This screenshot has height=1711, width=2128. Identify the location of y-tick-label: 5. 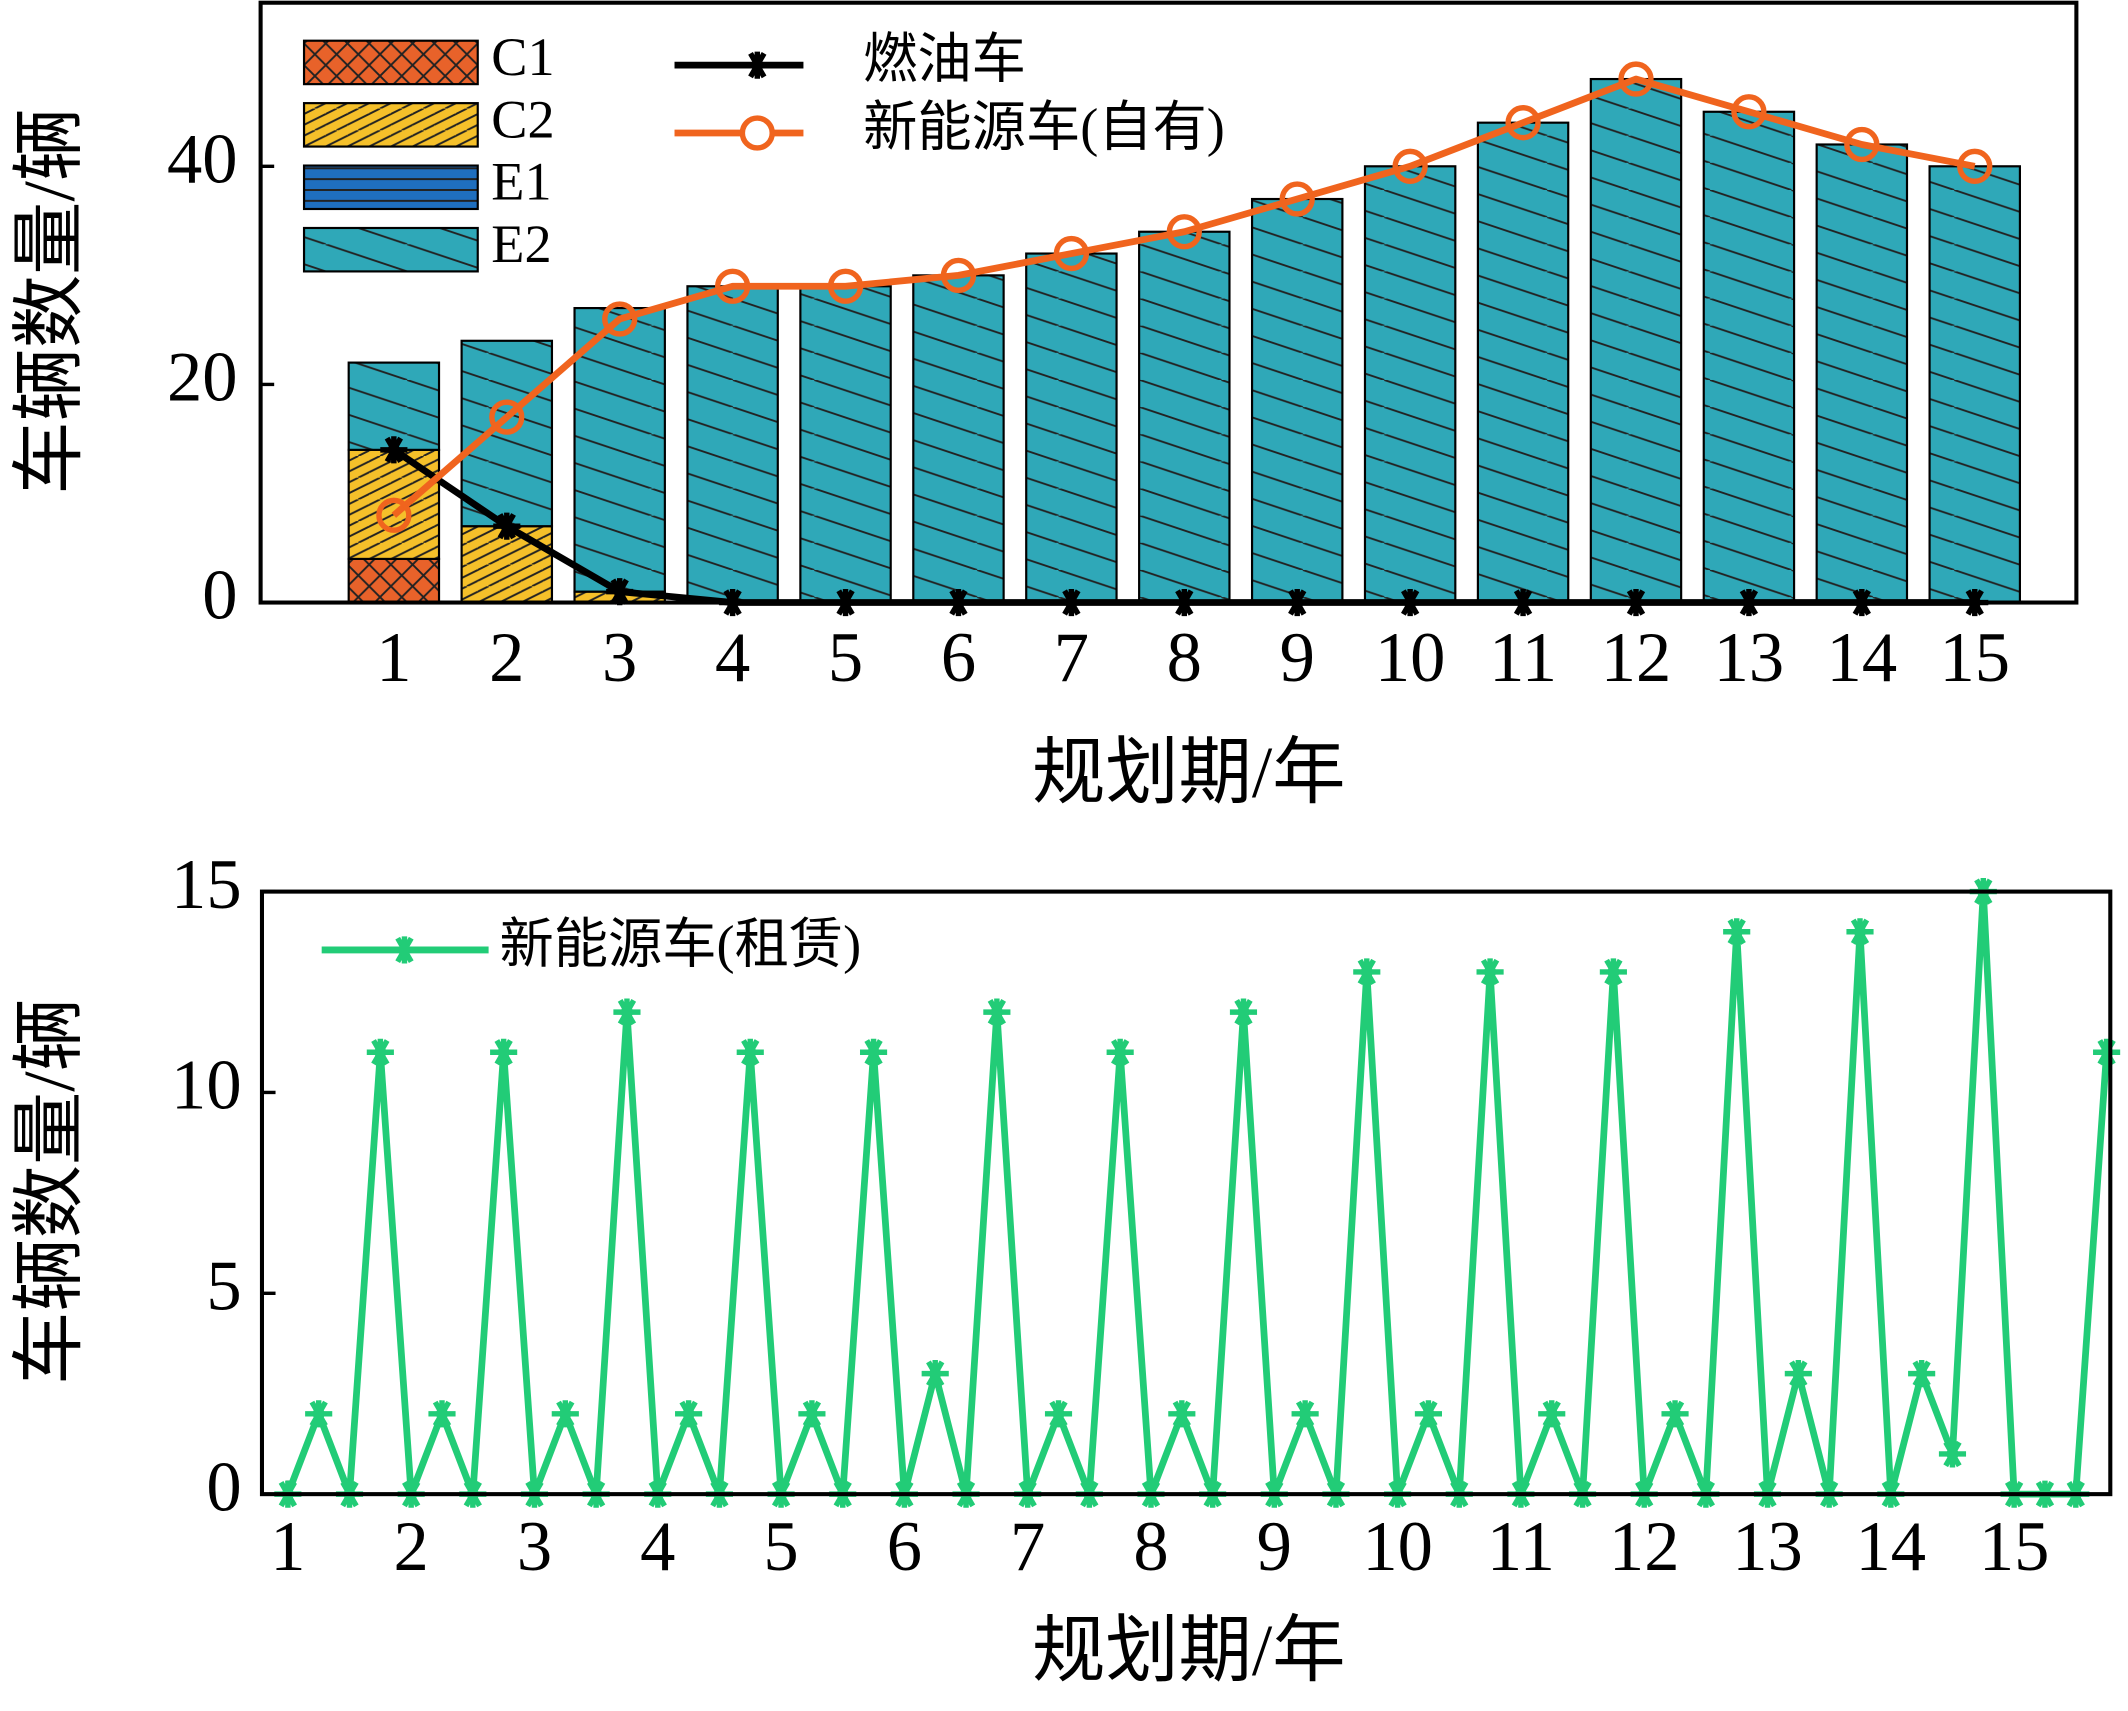
(223, 1286).